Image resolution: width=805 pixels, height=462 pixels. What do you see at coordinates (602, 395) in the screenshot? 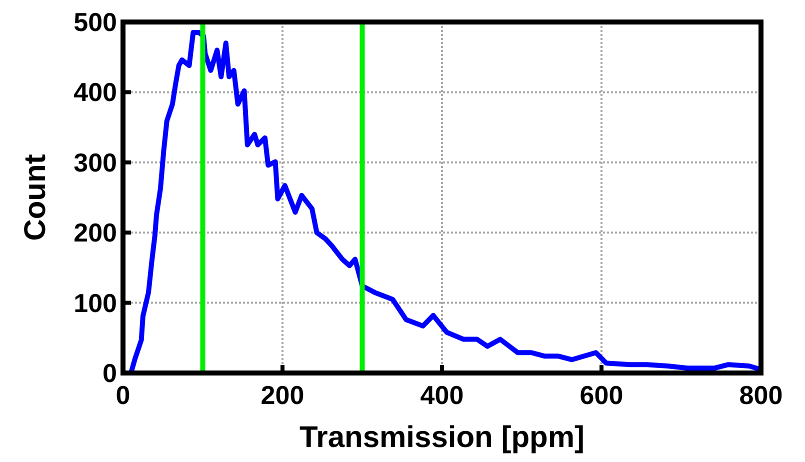
I see `x-tick-label: 600` at bounding box center [602, 395].